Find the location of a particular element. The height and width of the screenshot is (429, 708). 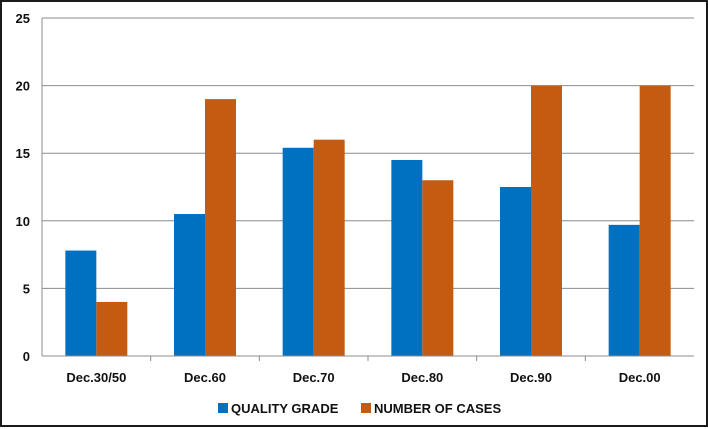

y-tick-labels: 0 5 10 15 20 25 is located at coordinates (23, 187).